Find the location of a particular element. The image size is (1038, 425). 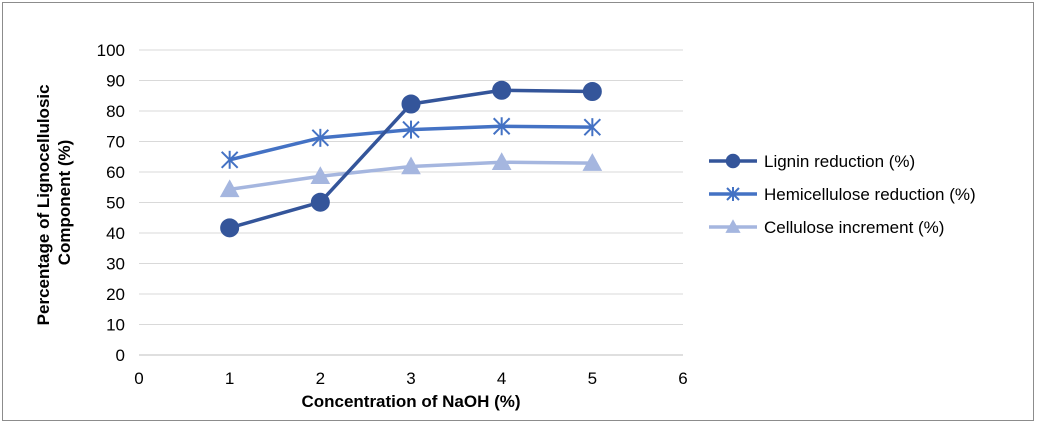

y-tick-label-20: 20 is located at coordinates (115, 294).